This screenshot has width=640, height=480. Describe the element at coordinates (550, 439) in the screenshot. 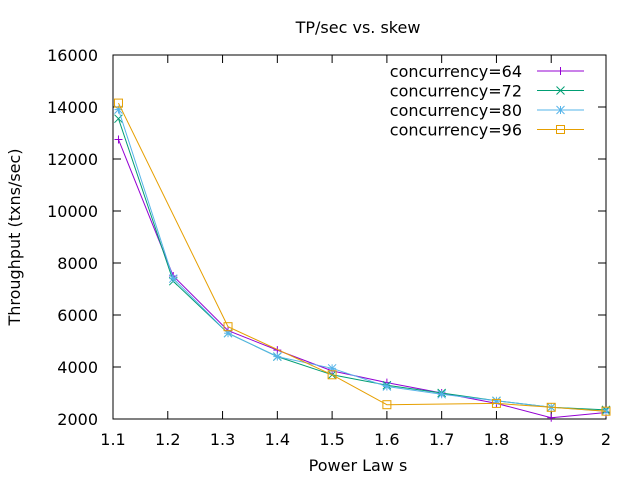

I see `x-tick-label: 1.9` at that location.